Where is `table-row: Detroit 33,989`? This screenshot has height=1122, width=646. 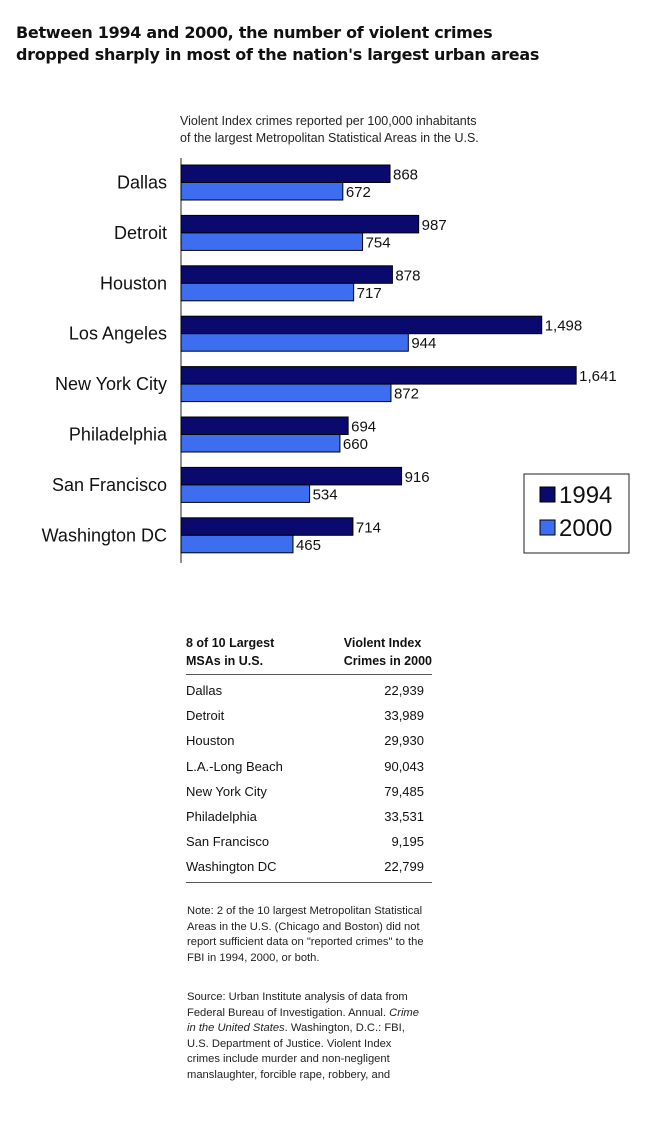
table-row: Detroit 33,989 is located at coordinates (309, 715).